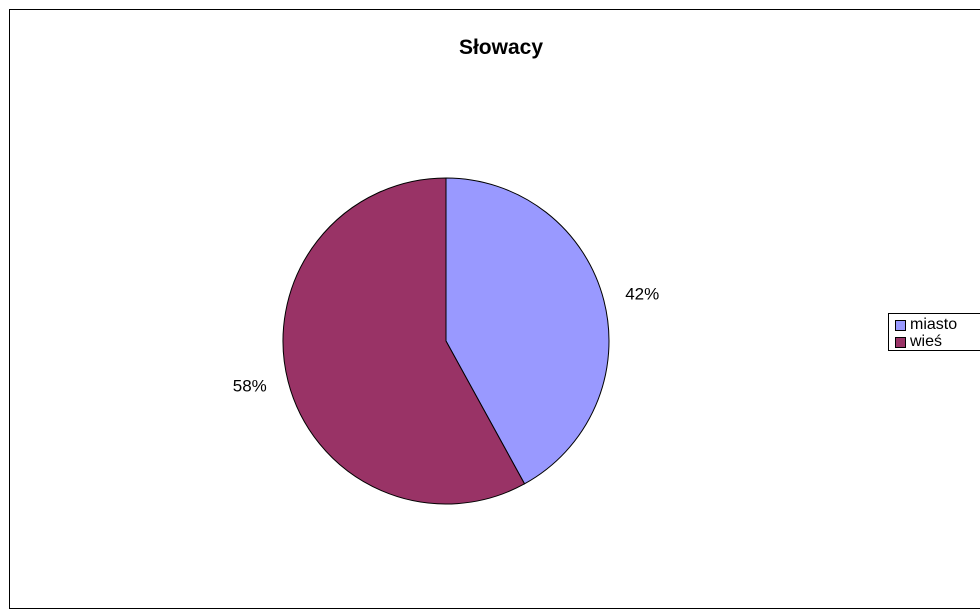 This screenshot has height=609, width=980. What do you see at coordinates (900, 342) in the screenshot?
I see `legend-swatch-wies` at bounding box center [900, 342].